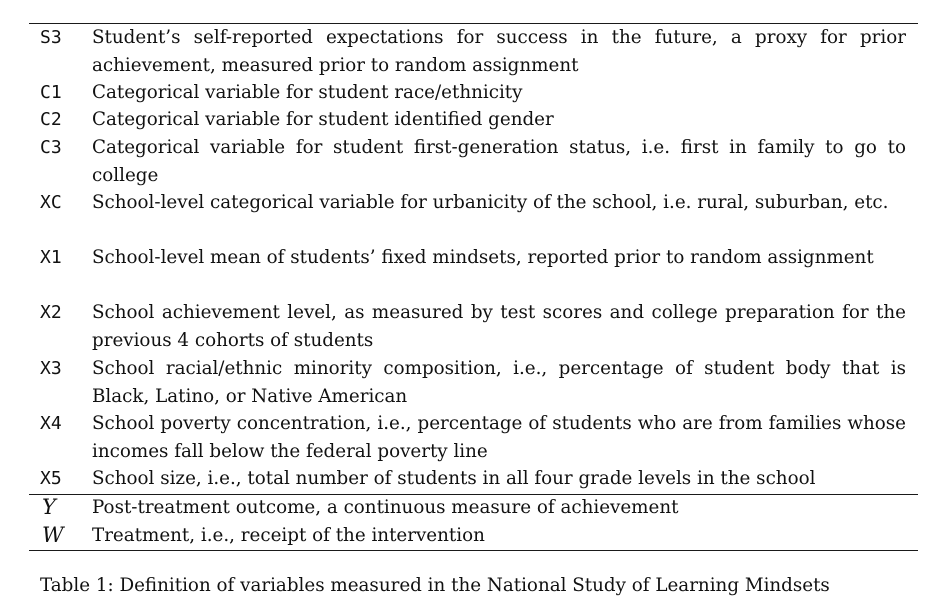 Image resolution: width=936 pixels, height=611 pixels. I want to click on variable-code-x2: X2, so click(51, 312).